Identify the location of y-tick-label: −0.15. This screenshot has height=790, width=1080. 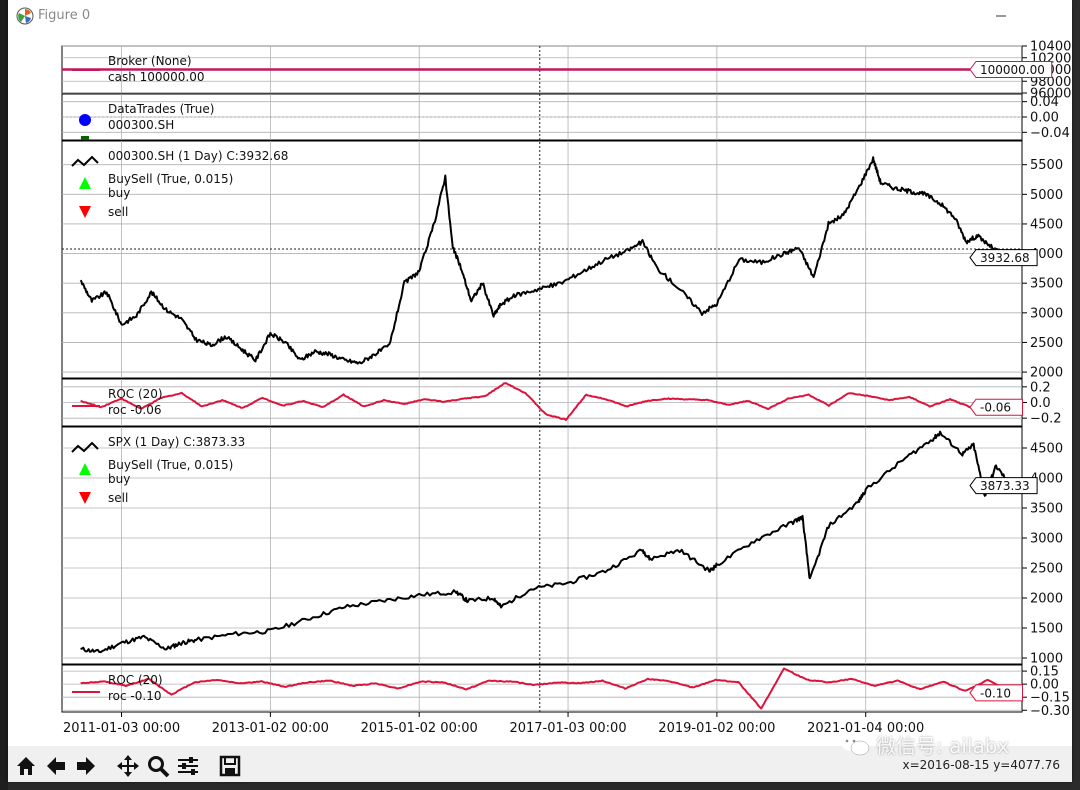
(1050, 698).